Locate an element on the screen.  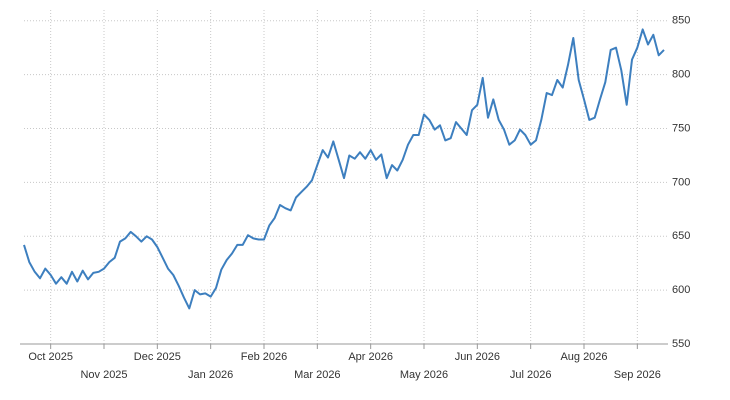
y-tick-label: 600 is located at coordinates (681, 290).